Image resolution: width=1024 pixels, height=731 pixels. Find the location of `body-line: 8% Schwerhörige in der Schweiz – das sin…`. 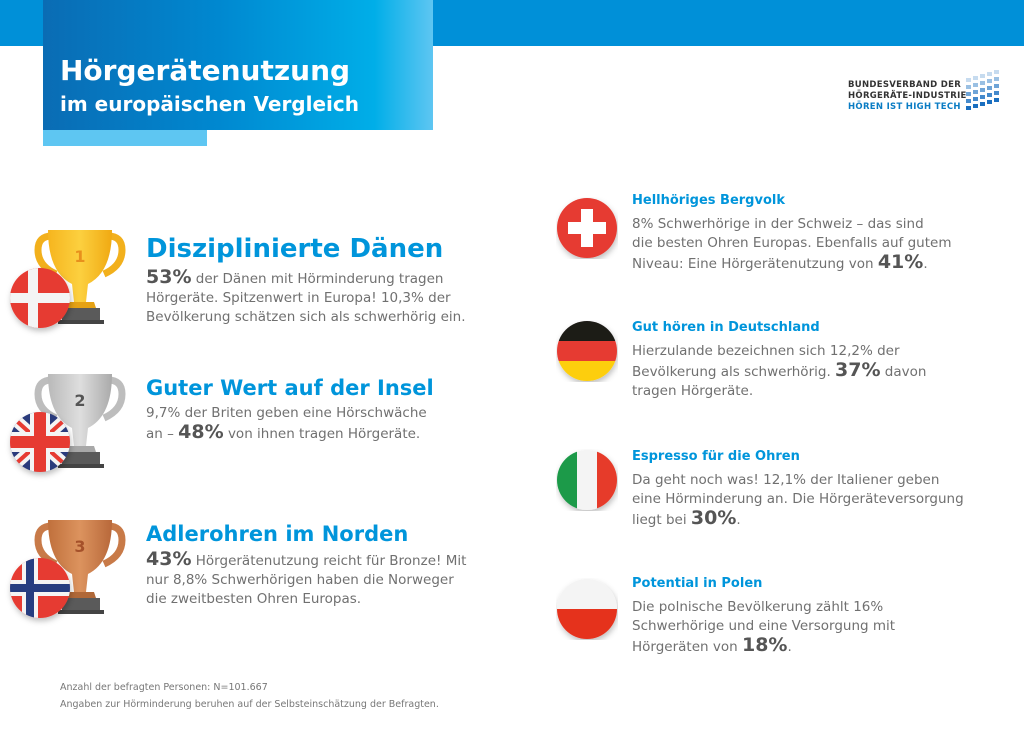

body-line: 8% Schwerhörige in der Schweiz – das sin… is located at coordinates (778, 224).